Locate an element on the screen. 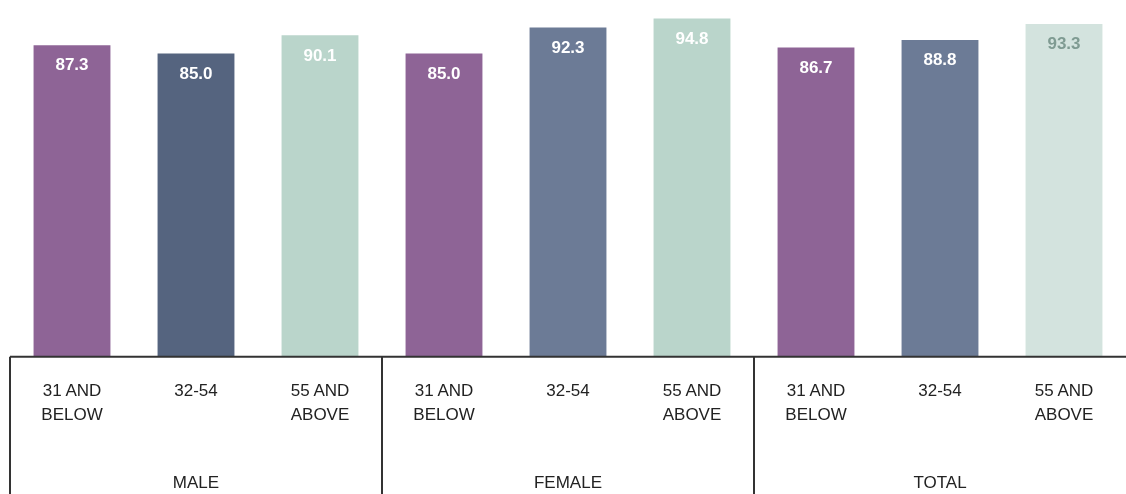 The height and width of the screenshot is (494, 1126). data-label: 86.7 is located at coordinates (816, 67).